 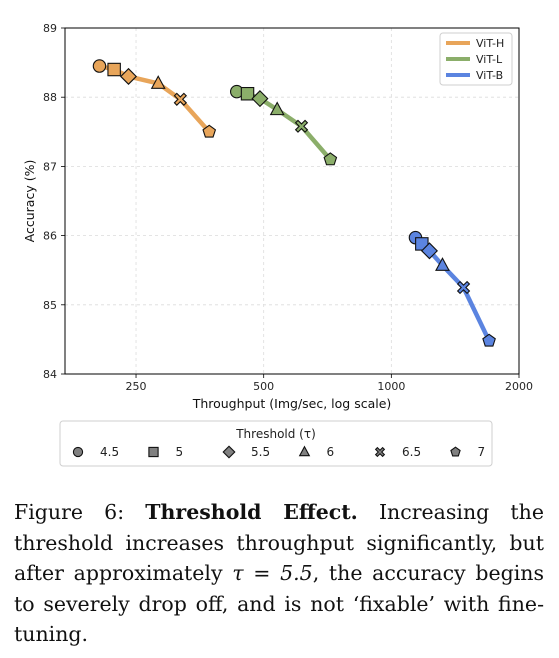 I want to click on y-tick-label: 88, so click(x=50, y=97).